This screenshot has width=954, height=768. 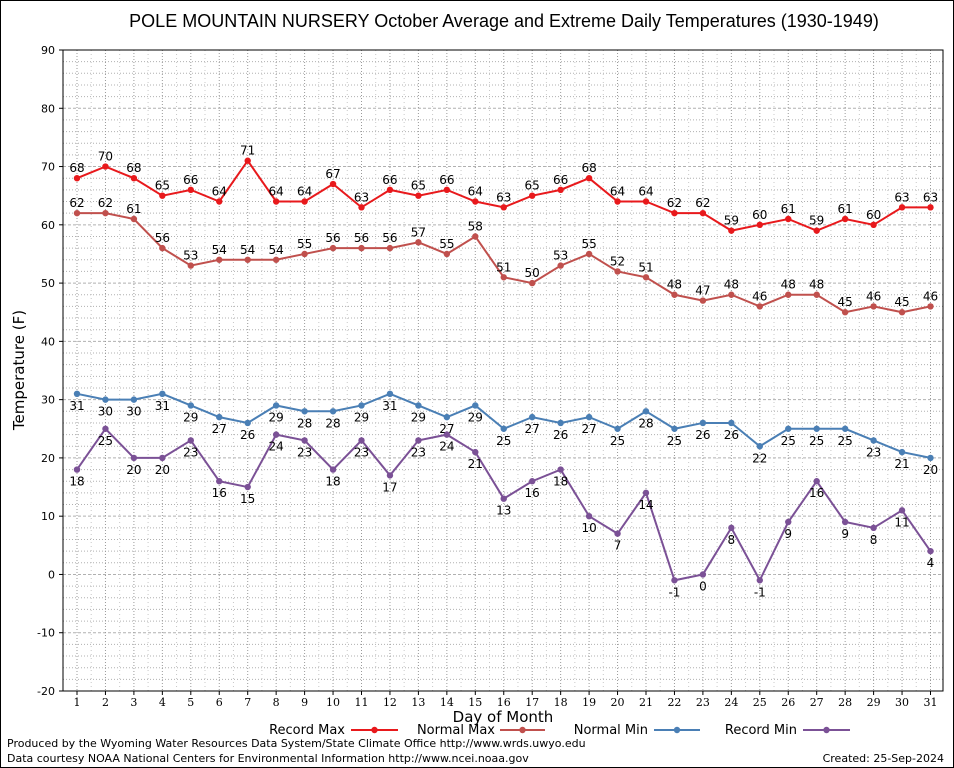 What do you see at coordinates (703, 702) in the screenshot?
I see `x-tick-label: 23` at bounding box center [703, 702].